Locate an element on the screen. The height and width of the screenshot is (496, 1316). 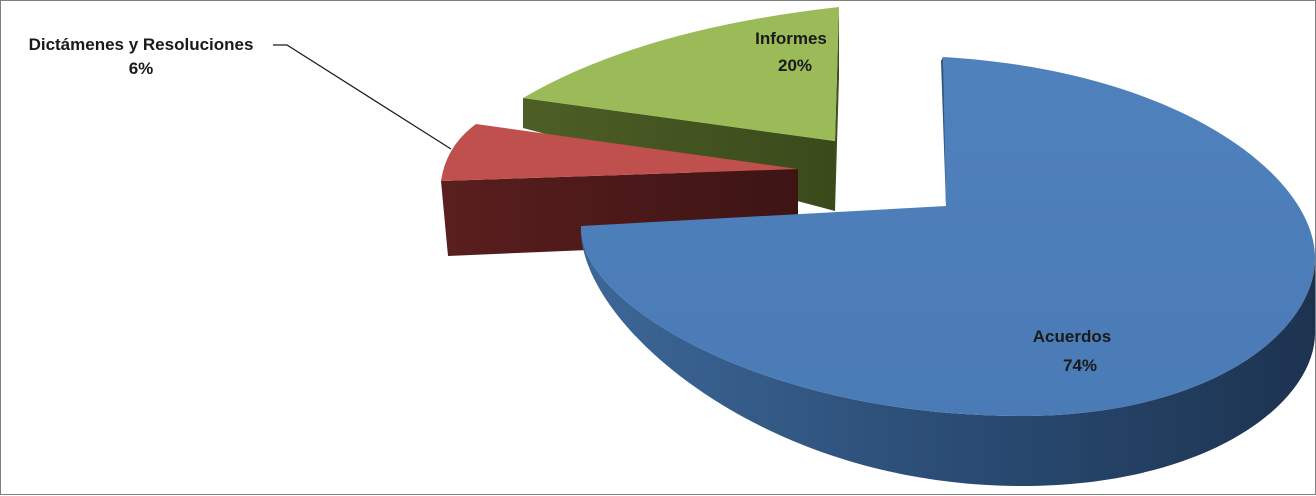
slice-informes-side-right is located at coordinates (837, 109).